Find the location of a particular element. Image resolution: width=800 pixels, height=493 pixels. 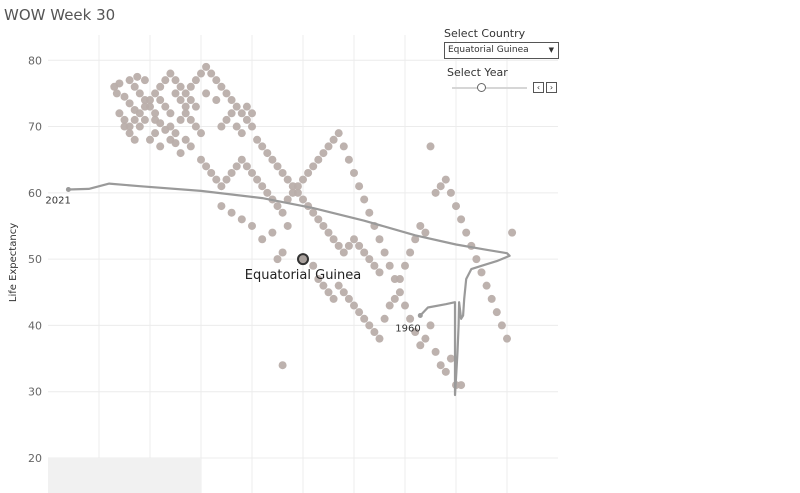

y-tick-label: 70 is located at coordinates (35, 127).